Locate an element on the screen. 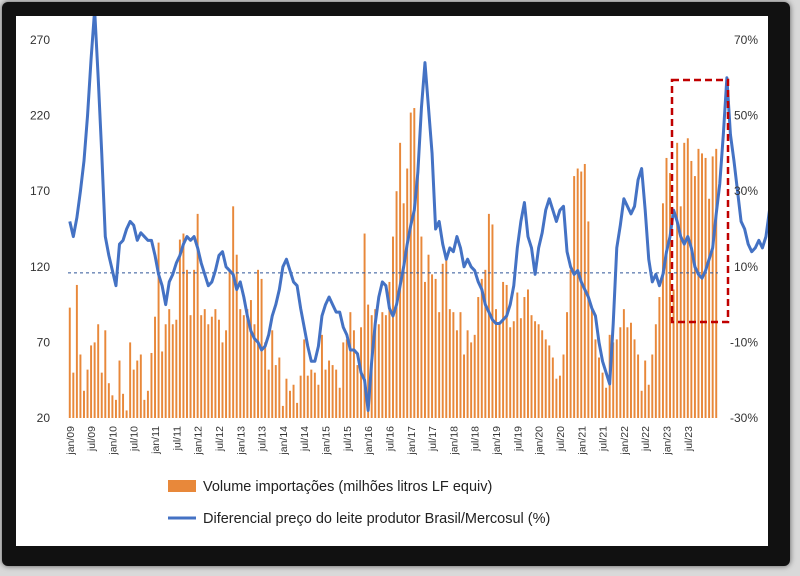 The width and height of the screenshot is (800, 576). highlight-box: jan/23 - jul/23 is located at coordinates (700, 201).